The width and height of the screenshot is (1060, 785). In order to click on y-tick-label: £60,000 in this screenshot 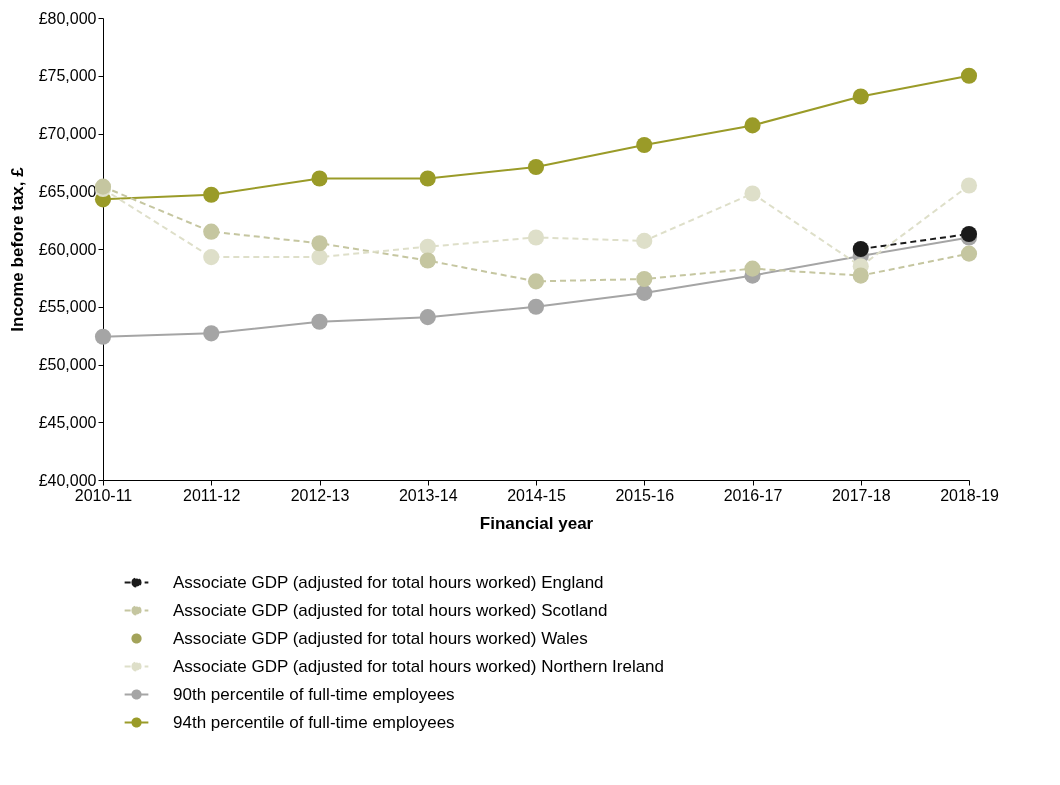, I will do `click(67, 249)`.